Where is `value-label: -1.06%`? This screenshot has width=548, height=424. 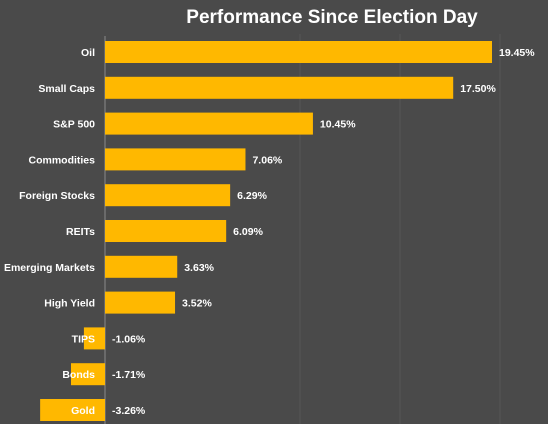 value-label: -1.06% is located at coordinates (129, 339).